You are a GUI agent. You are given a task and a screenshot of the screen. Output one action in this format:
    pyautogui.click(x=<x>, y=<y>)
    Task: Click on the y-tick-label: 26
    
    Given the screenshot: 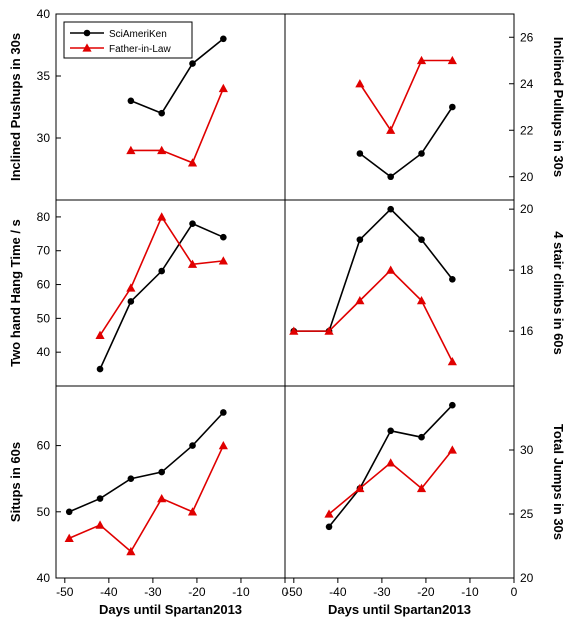 What is the action you would take?
    pyautogui.click(x=527, y=37)
    